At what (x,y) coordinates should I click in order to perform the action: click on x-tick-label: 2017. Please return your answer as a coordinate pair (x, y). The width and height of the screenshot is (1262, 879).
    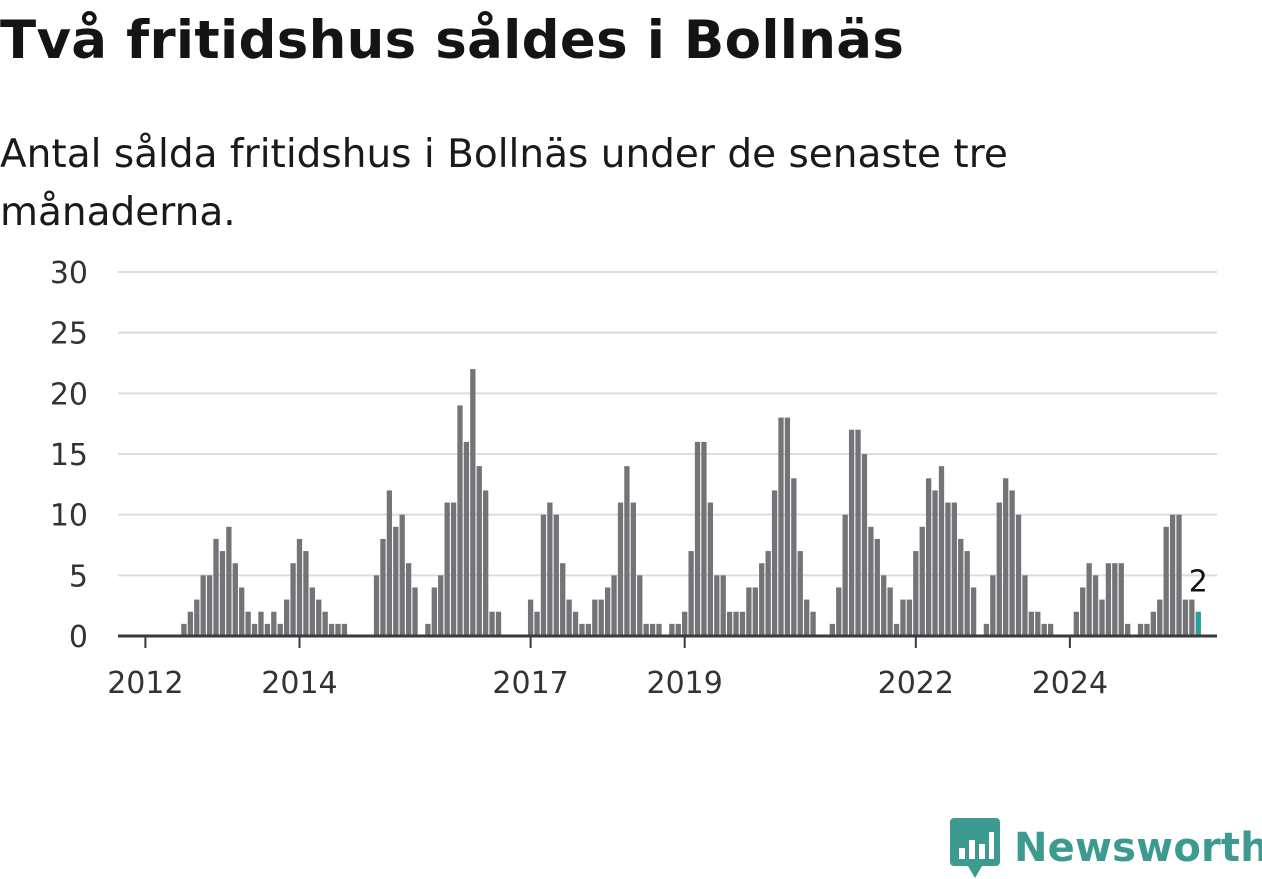
    Looking at the image, I should click on (530, 683).